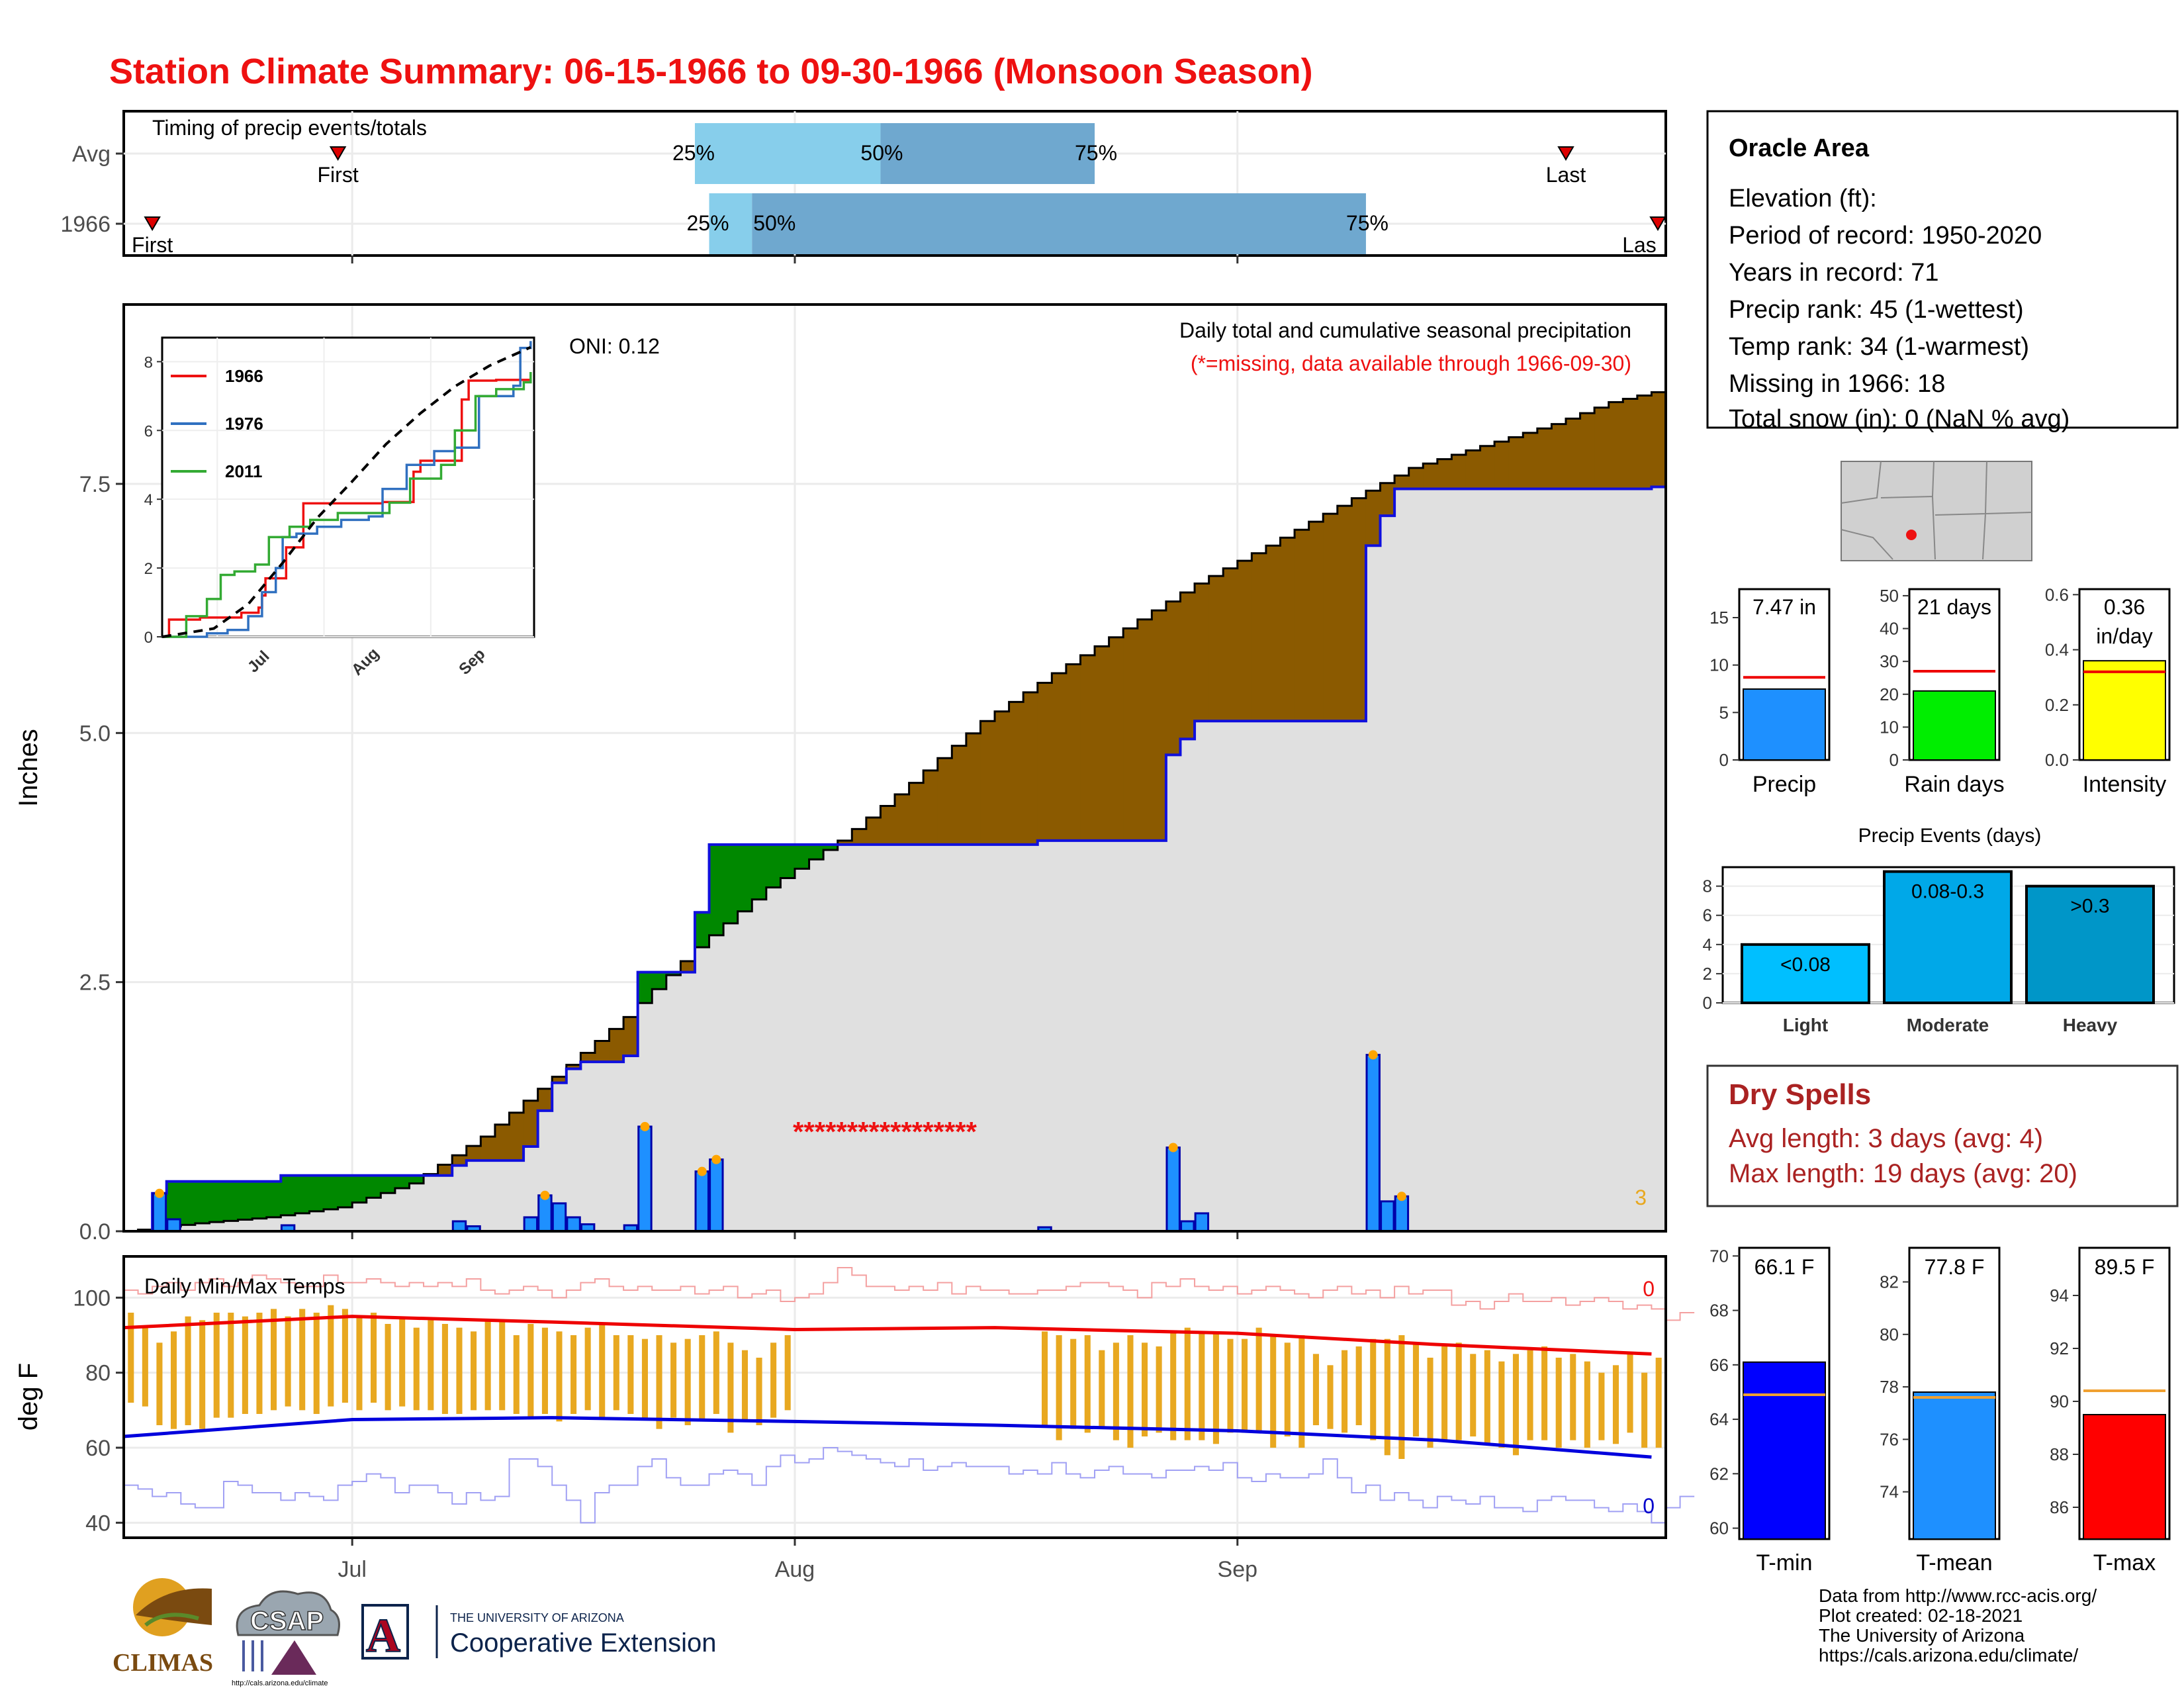 Image resolution: width=2184 pixels, height=1688 pixels. I want to click on small-bar-y-tick-label: 0.2, so click(2057, 705).